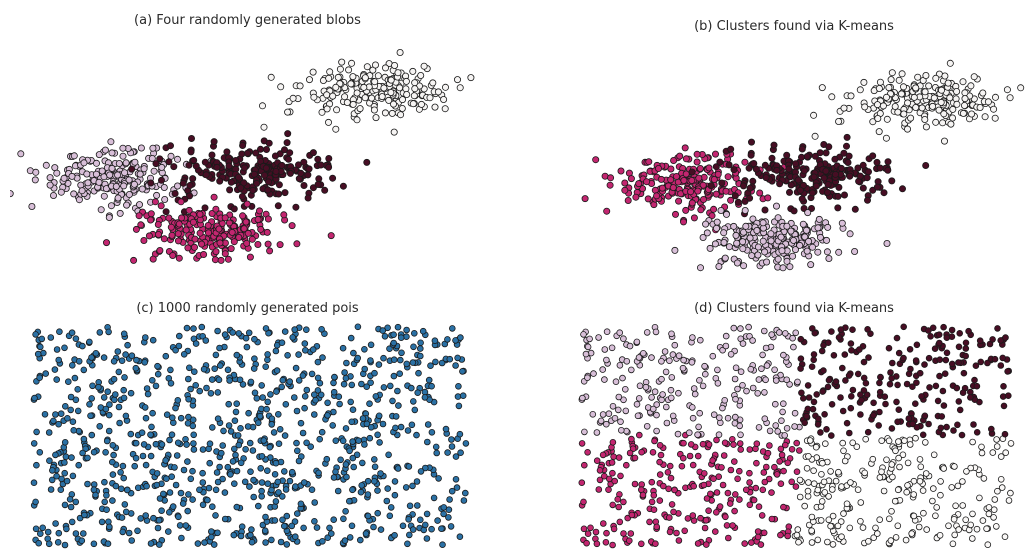  I want to click on panel-c-title: (c) 1000 randomly generated pois, so click(247, 308).